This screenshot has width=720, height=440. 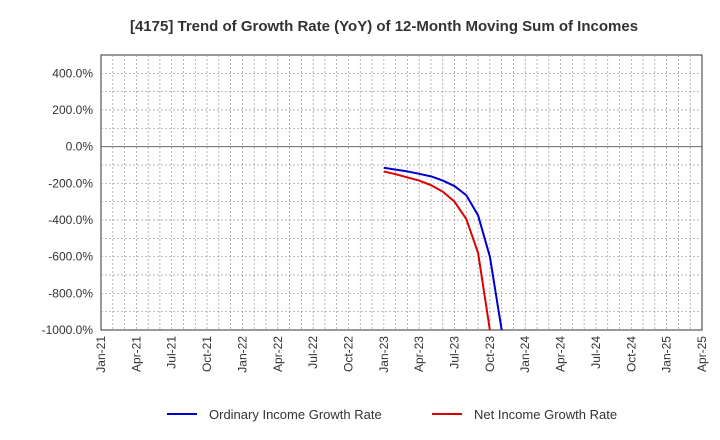 What do you see at coordinates (68, 330) in the screenshot?
I see `y-tick-label: -1000.0%` at bounding box center [68, 330].